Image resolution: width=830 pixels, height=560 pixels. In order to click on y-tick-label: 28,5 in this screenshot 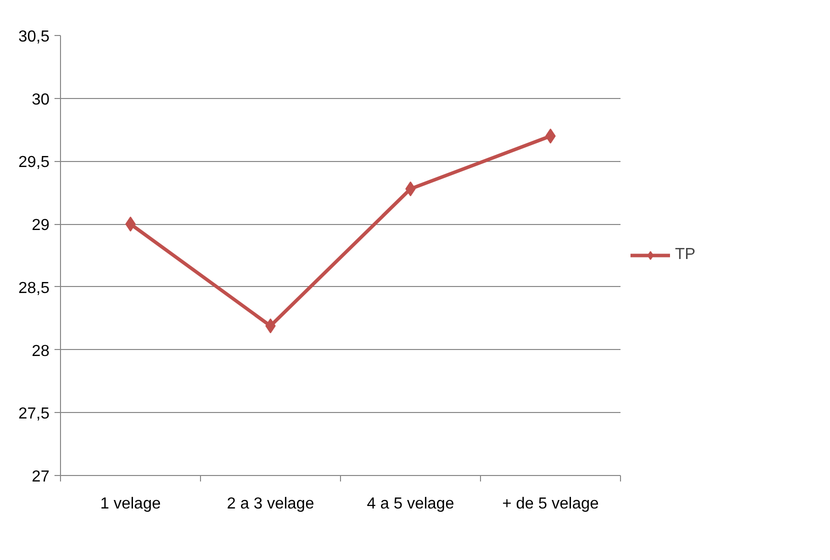, I will do `click(34, 288)`.